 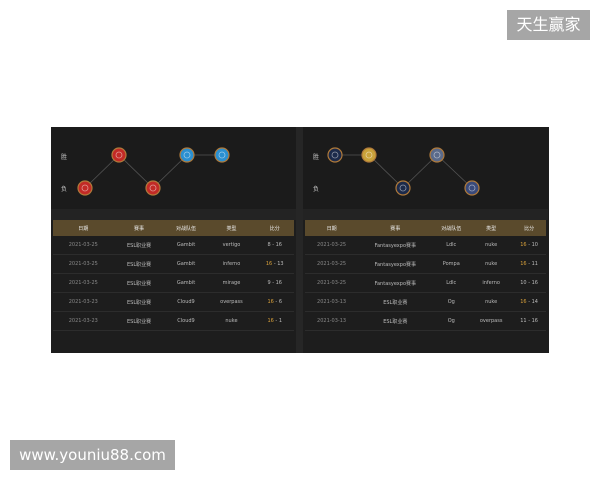 I want to click on score-own: 10, so click(x=523, y=283).